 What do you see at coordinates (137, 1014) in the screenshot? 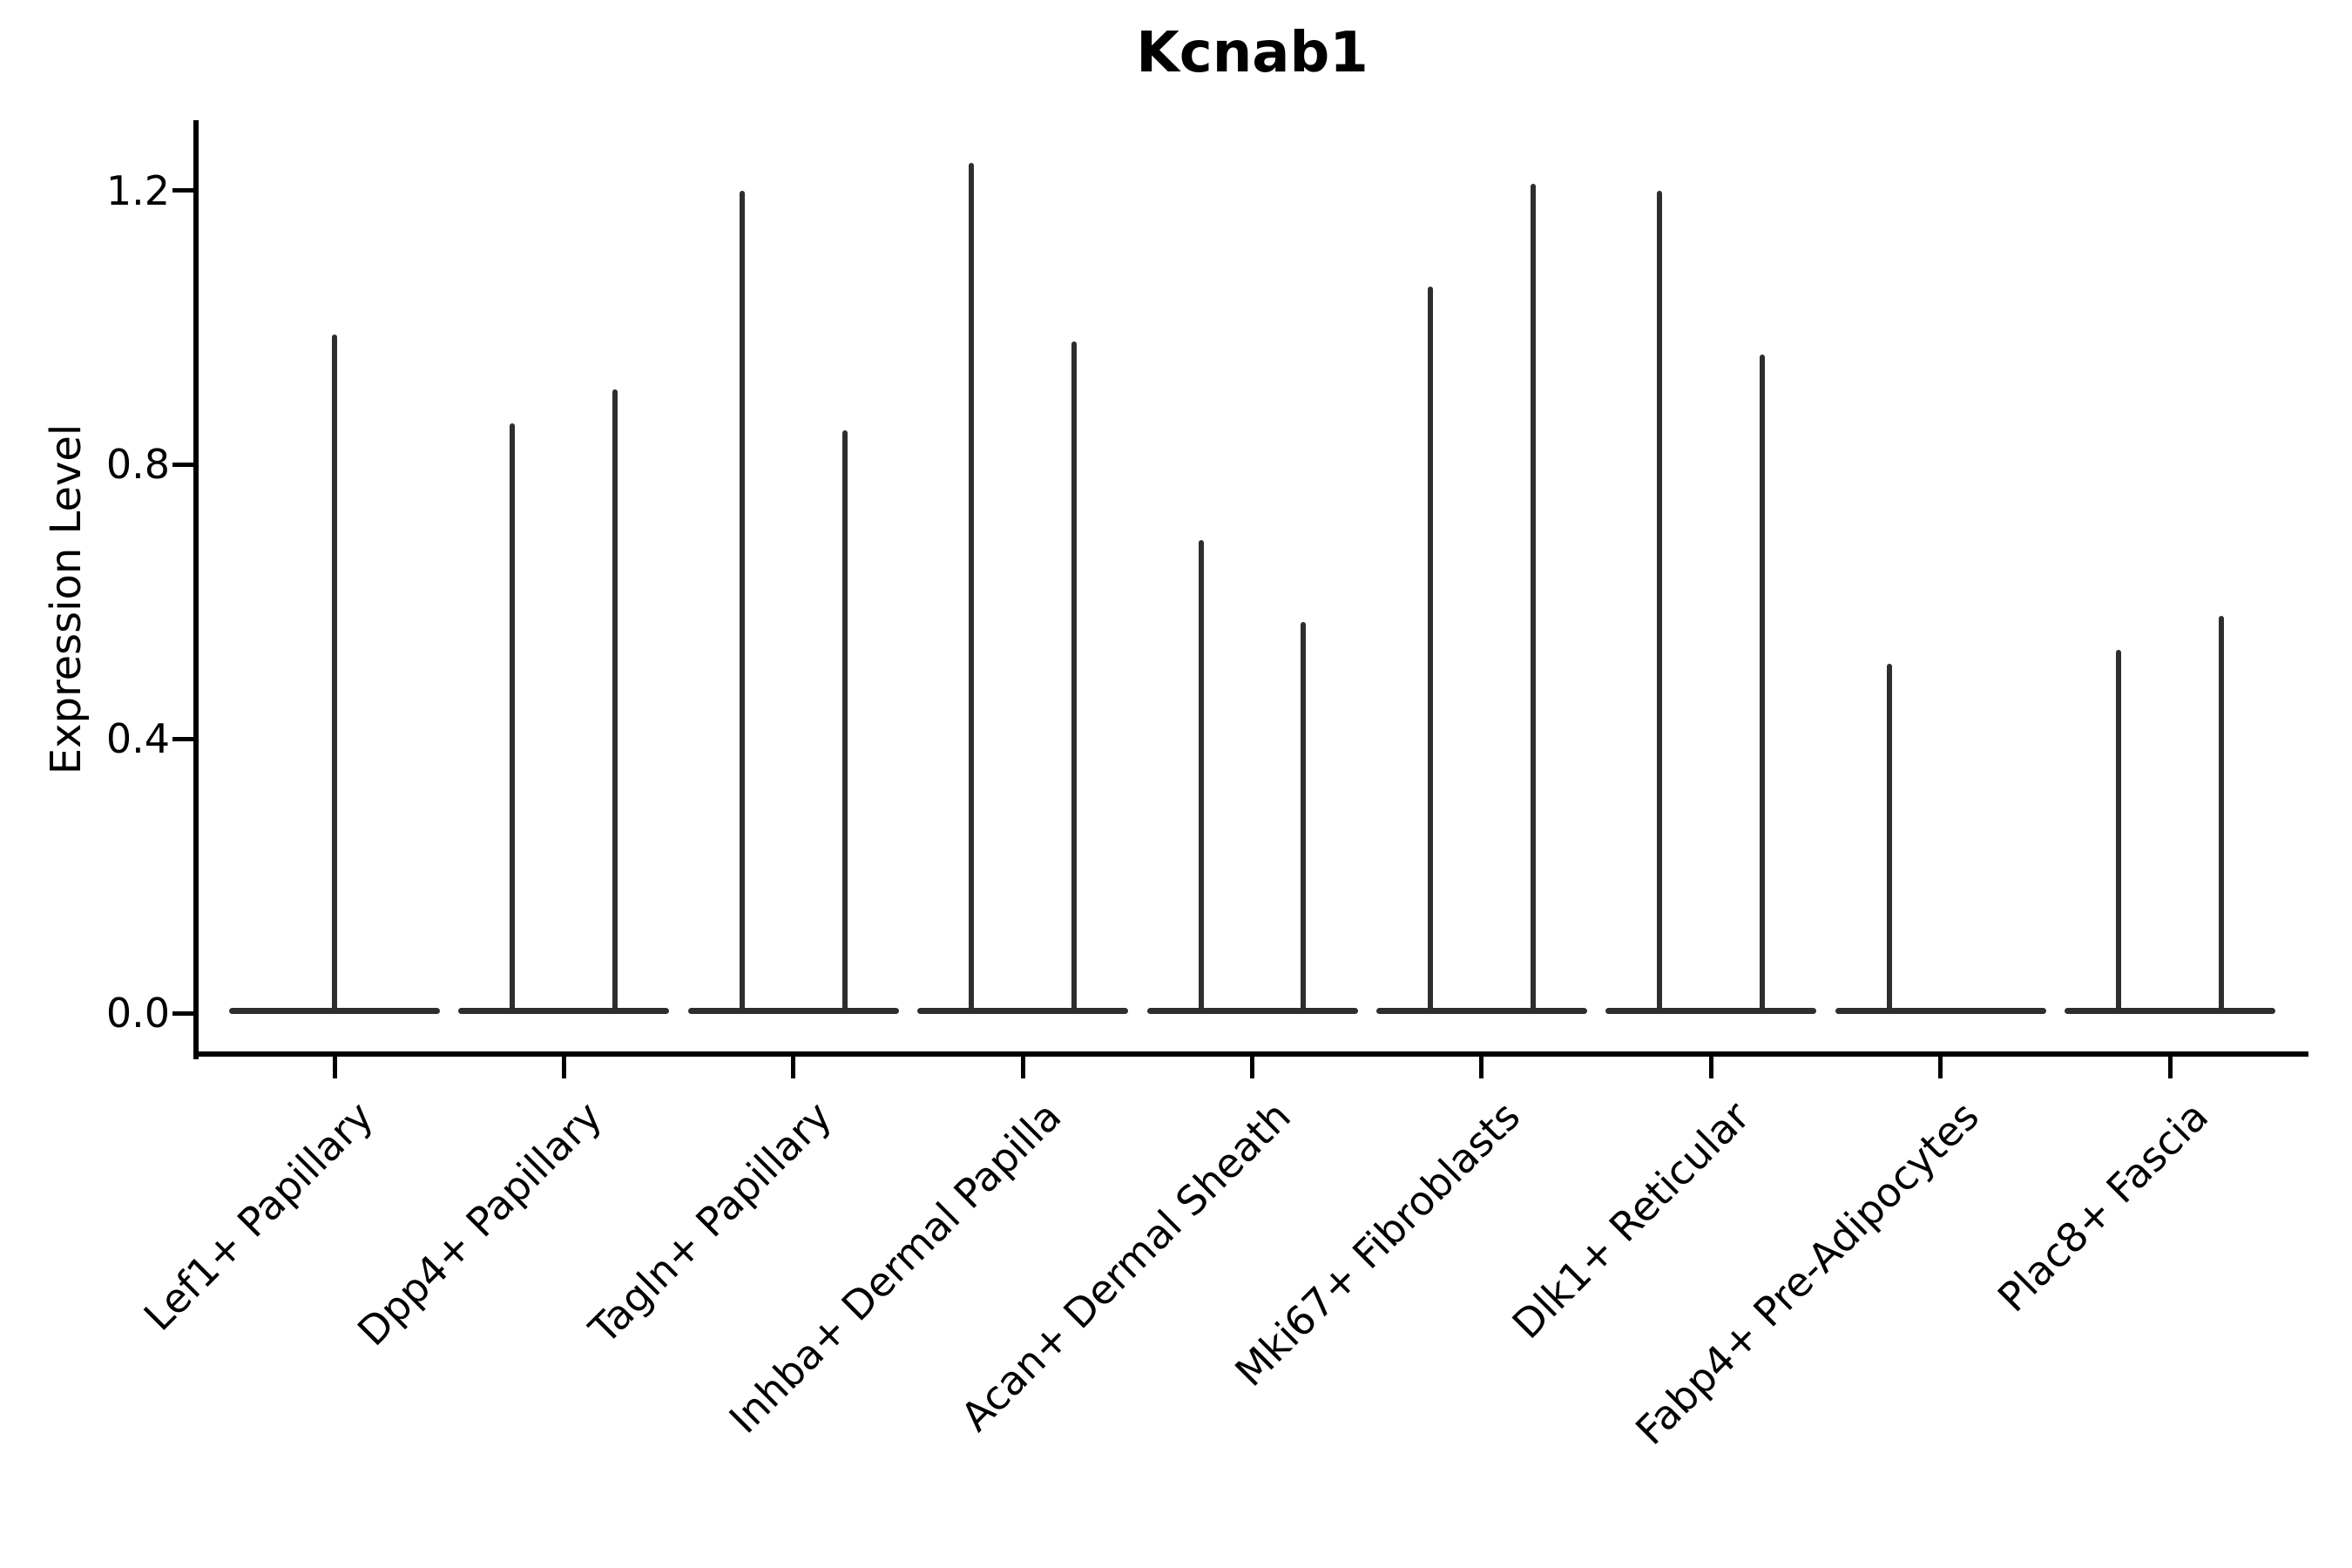
I see `y-tick-label: 0.0` at bounding box center [137, 1014].